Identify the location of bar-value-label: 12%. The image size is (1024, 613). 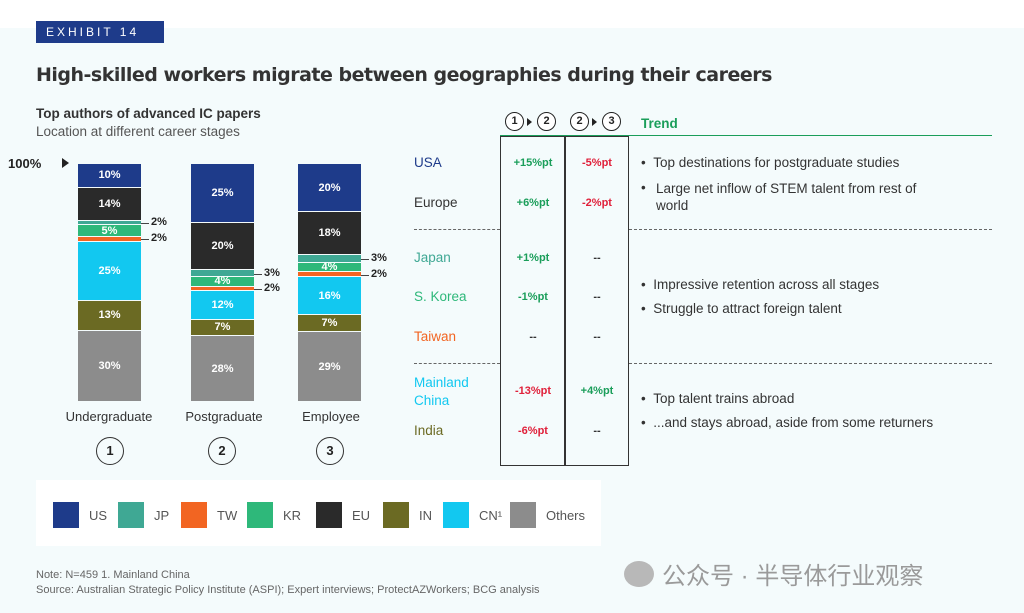
(222, 304).